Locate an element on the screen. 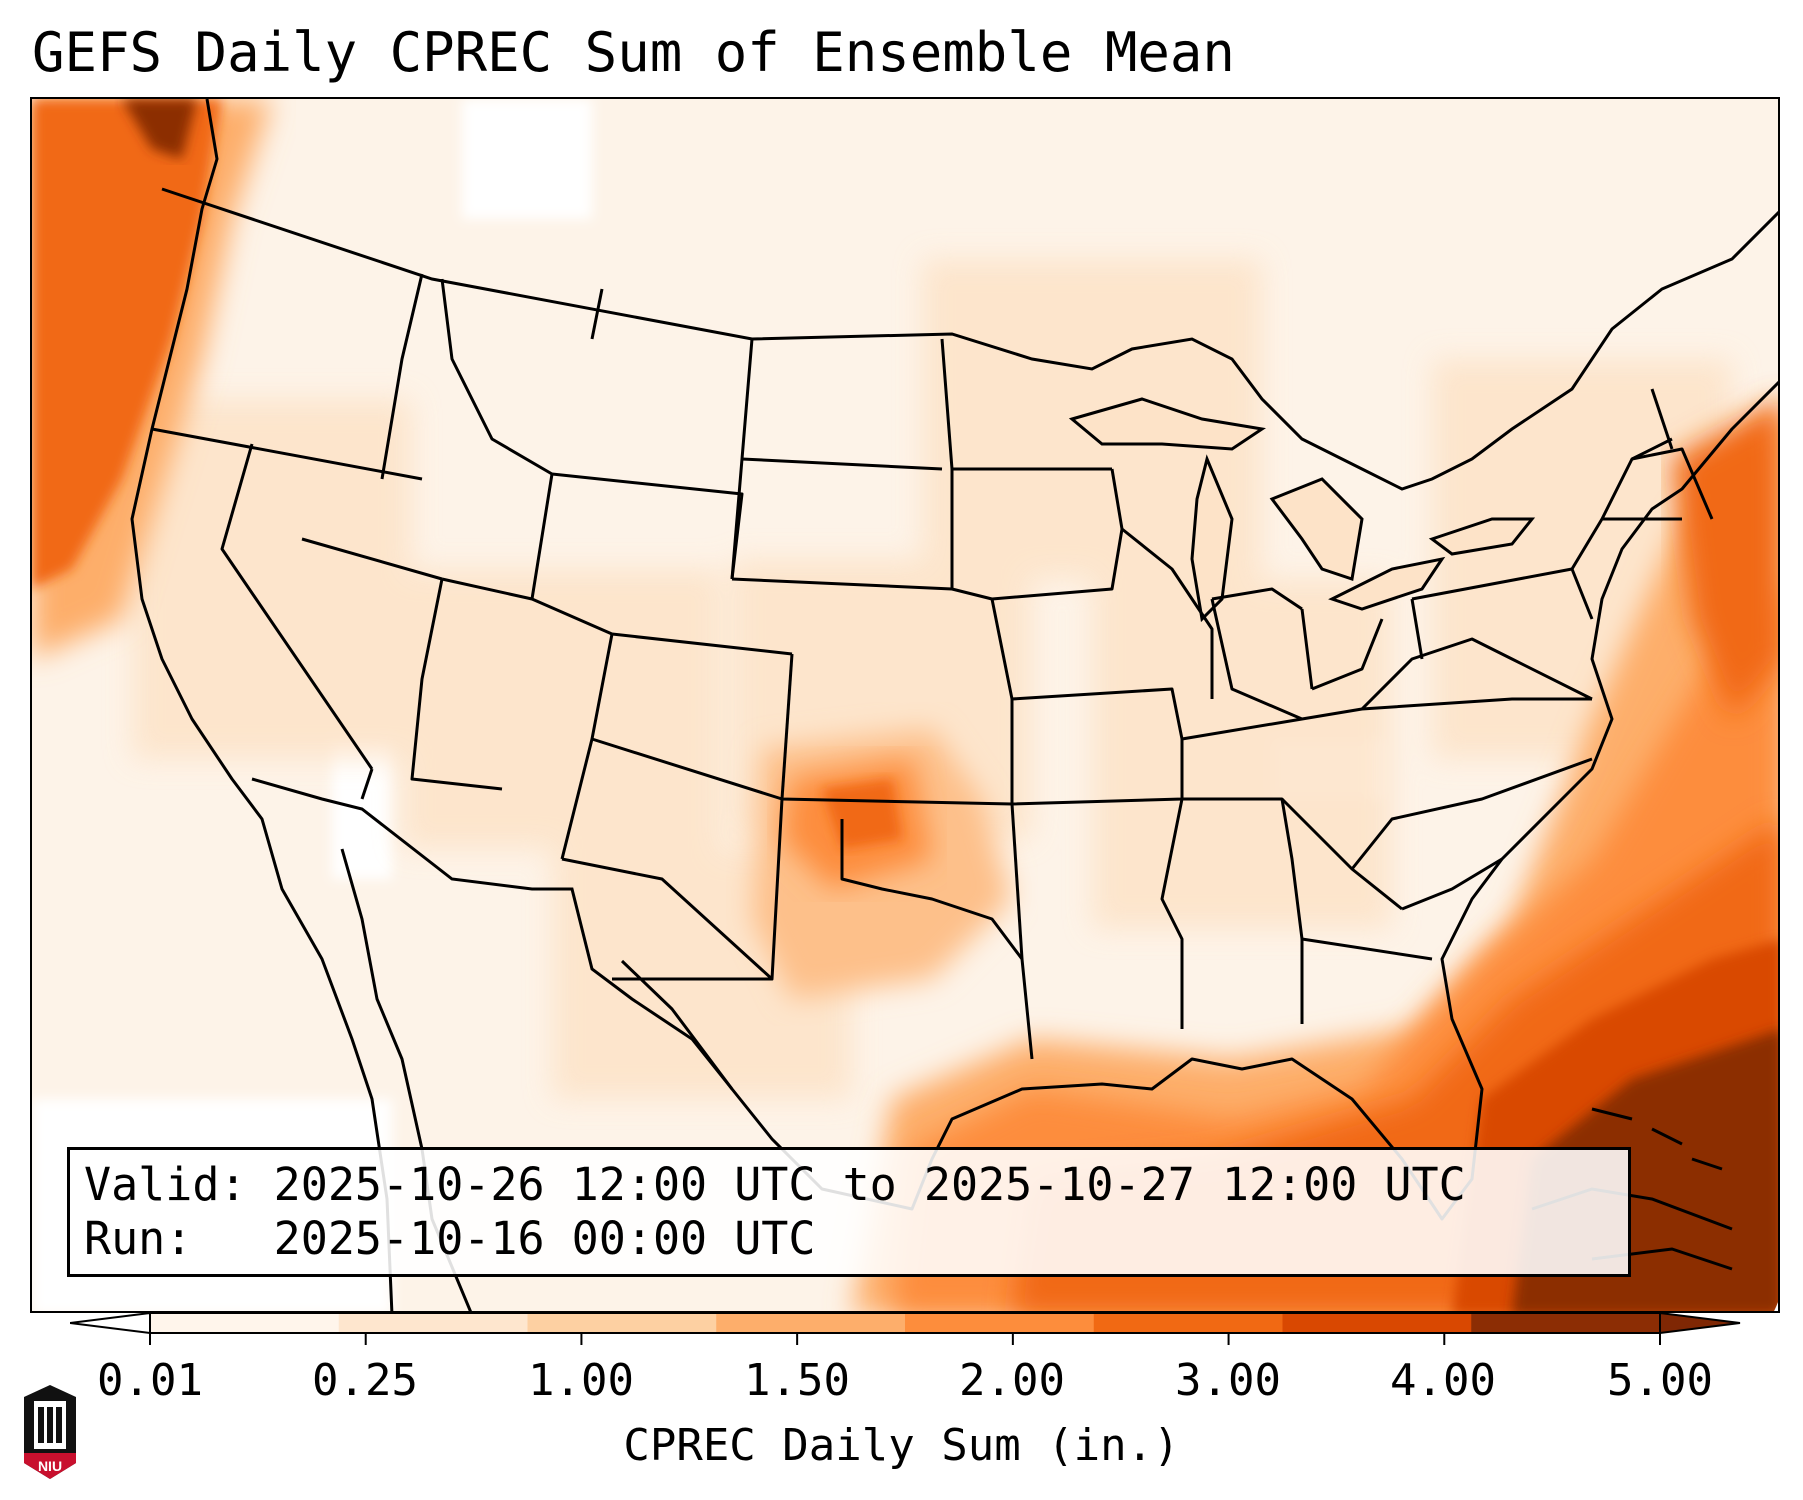 The image size is (1803, 1500). colorbar-tick-5: 3.00 is located at coordinates (1228, 1380).